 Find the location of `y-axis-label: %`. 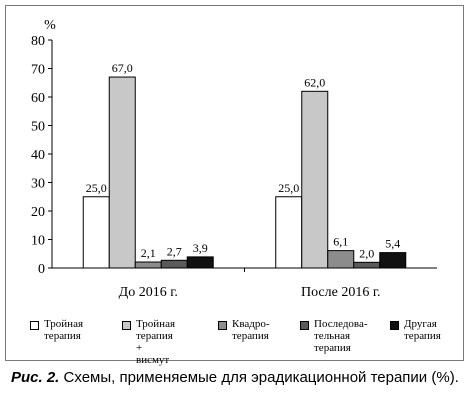

y-axis-label: % is located at coordinates (50, 25).